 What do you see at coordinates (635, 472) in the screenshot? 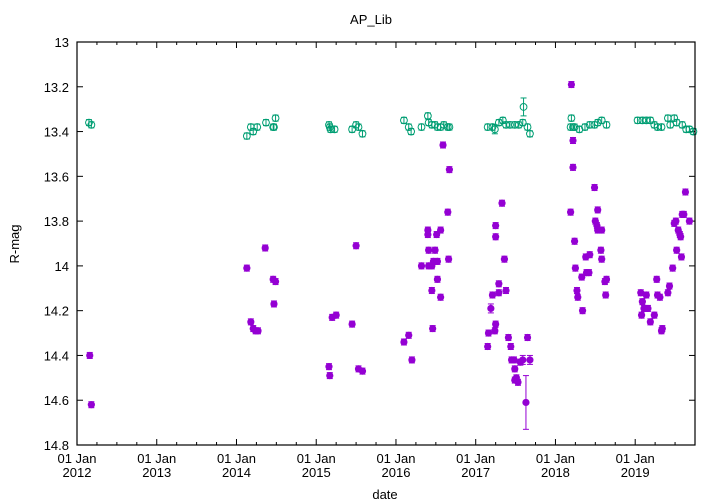
I see `x-tick-label-year: 2019` at bounding box center [635, 472].